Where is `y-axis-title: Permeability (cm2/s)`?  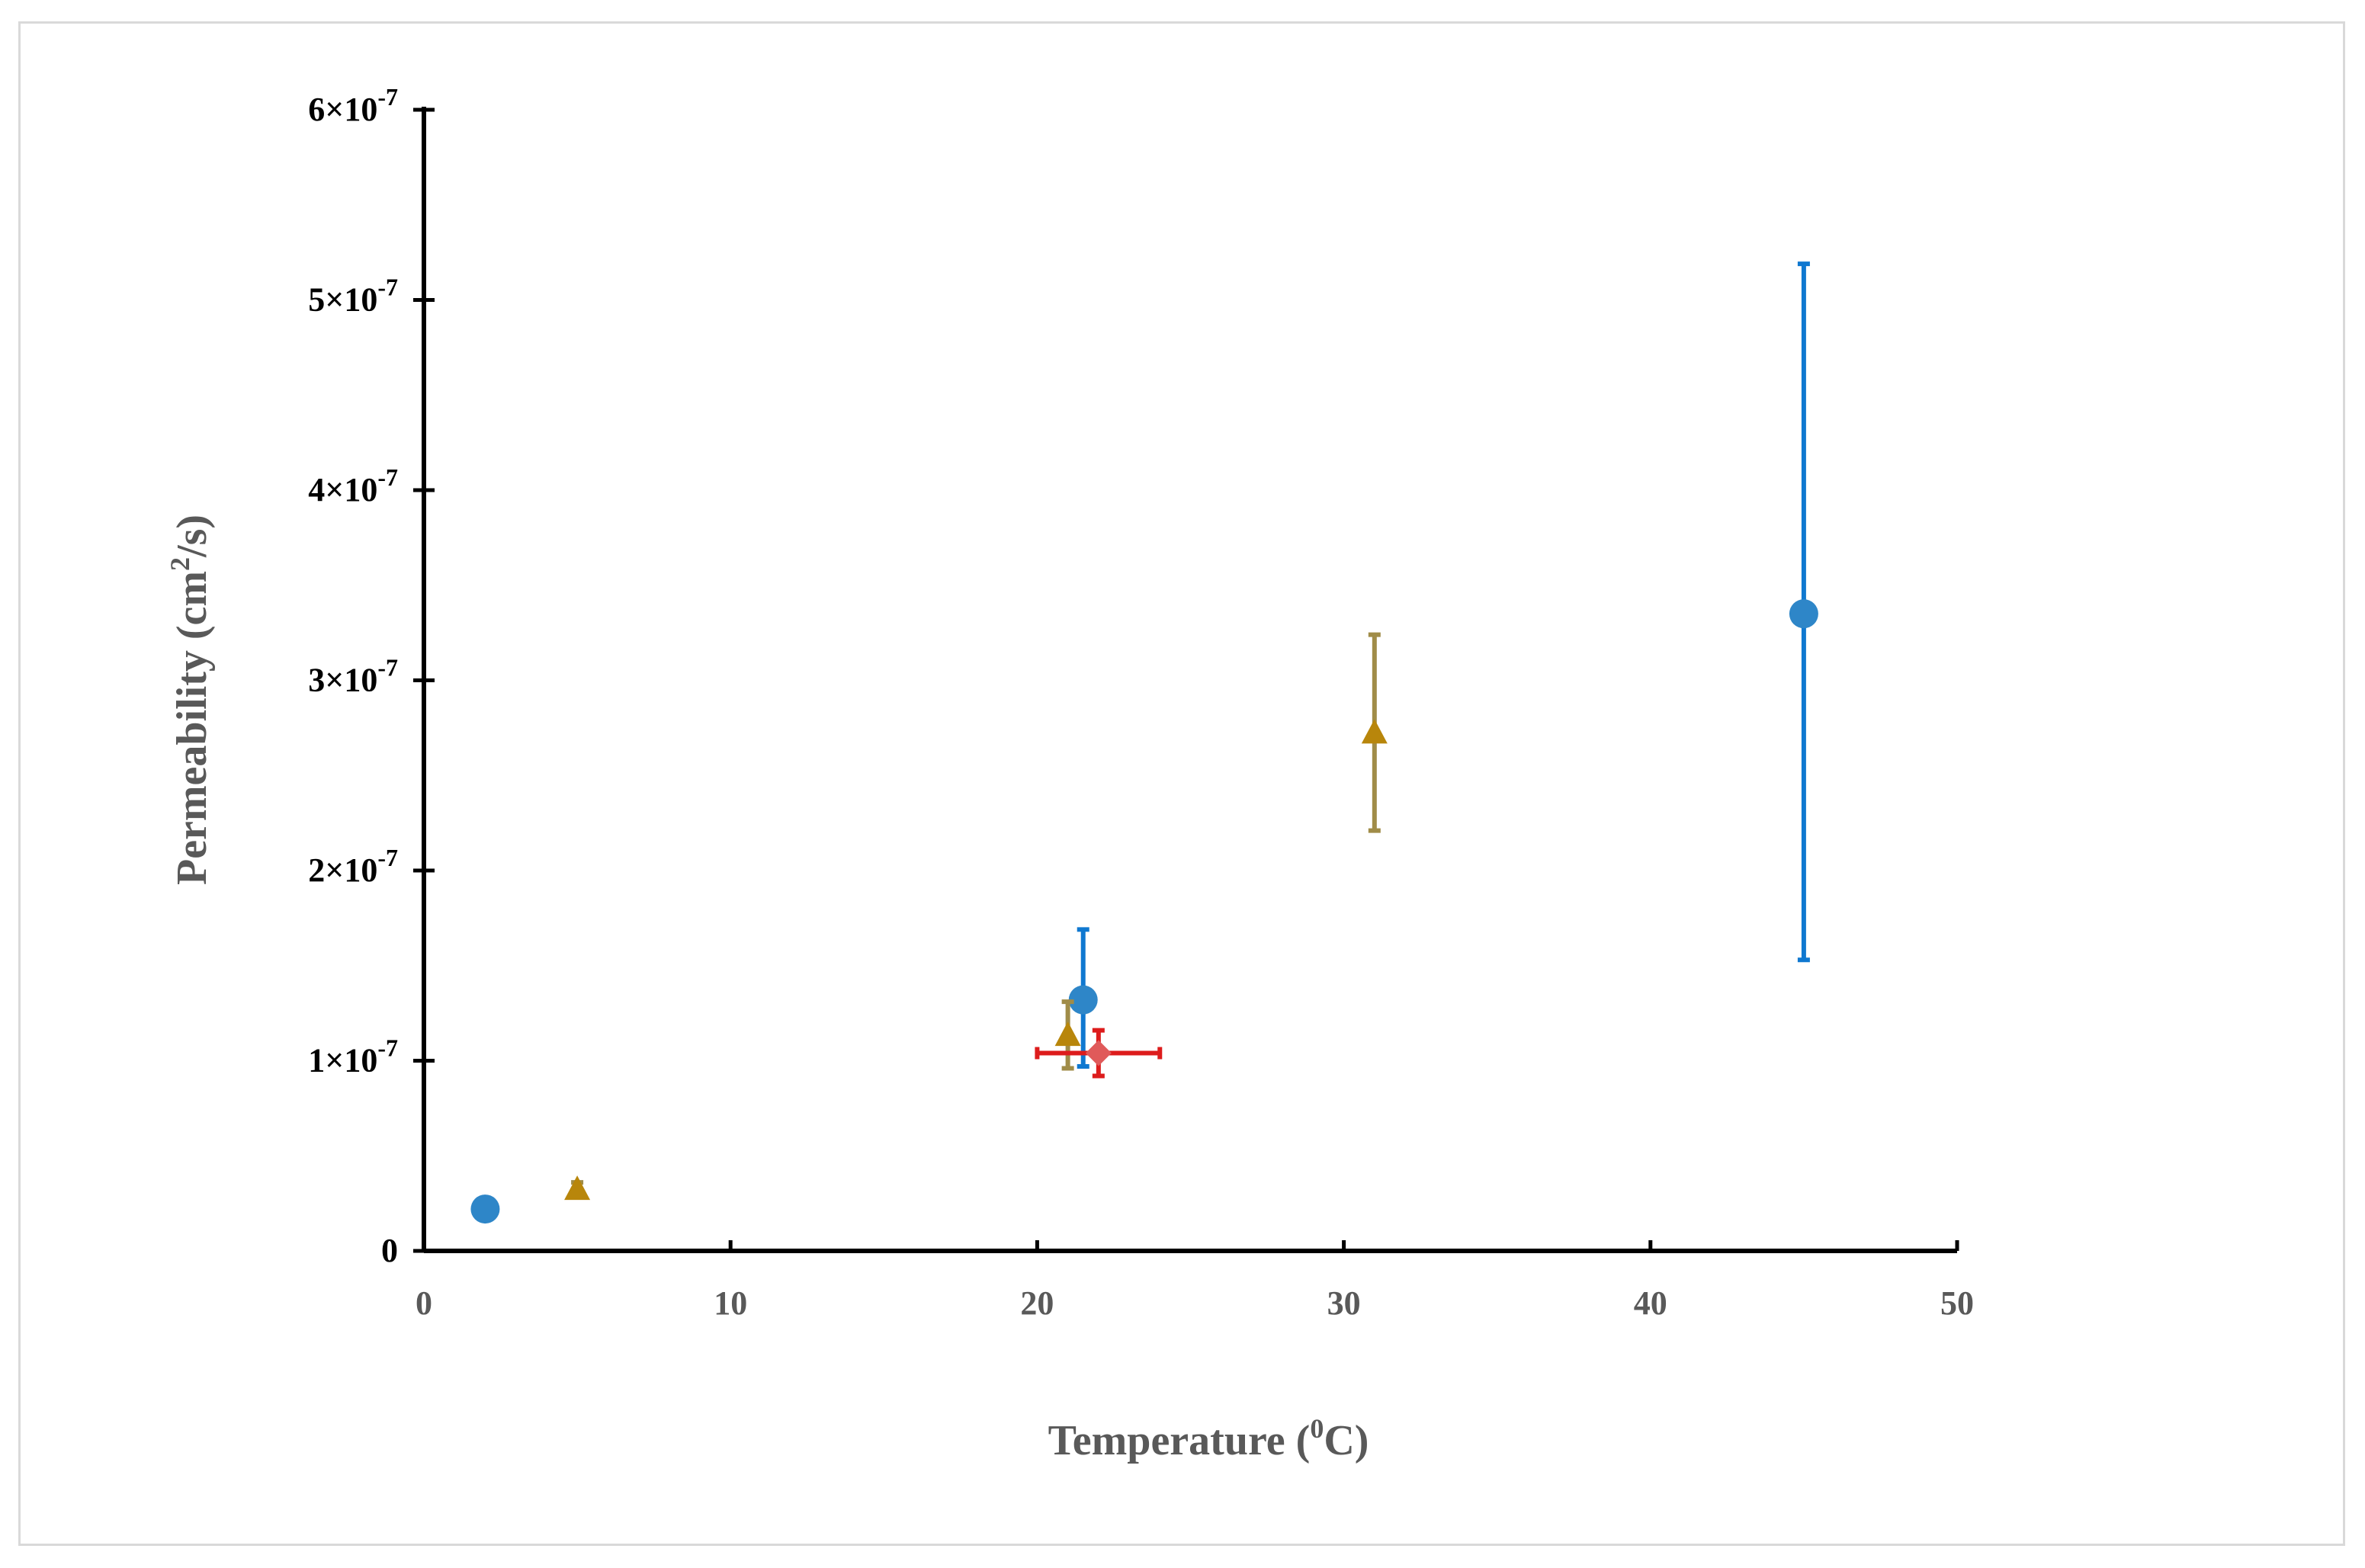 y-axis-title: Permeability (cm2/s) is located at coordinates (191, 700).